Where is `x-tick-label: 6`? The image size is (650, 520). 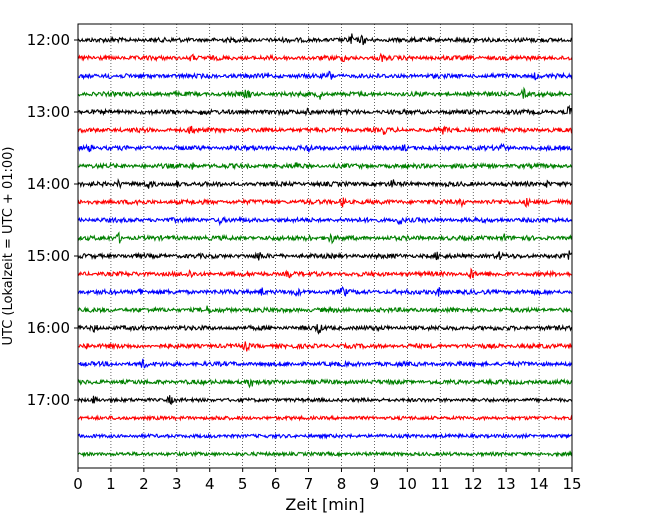 x-tick-label: 6 is located at coordinates (276, 484).